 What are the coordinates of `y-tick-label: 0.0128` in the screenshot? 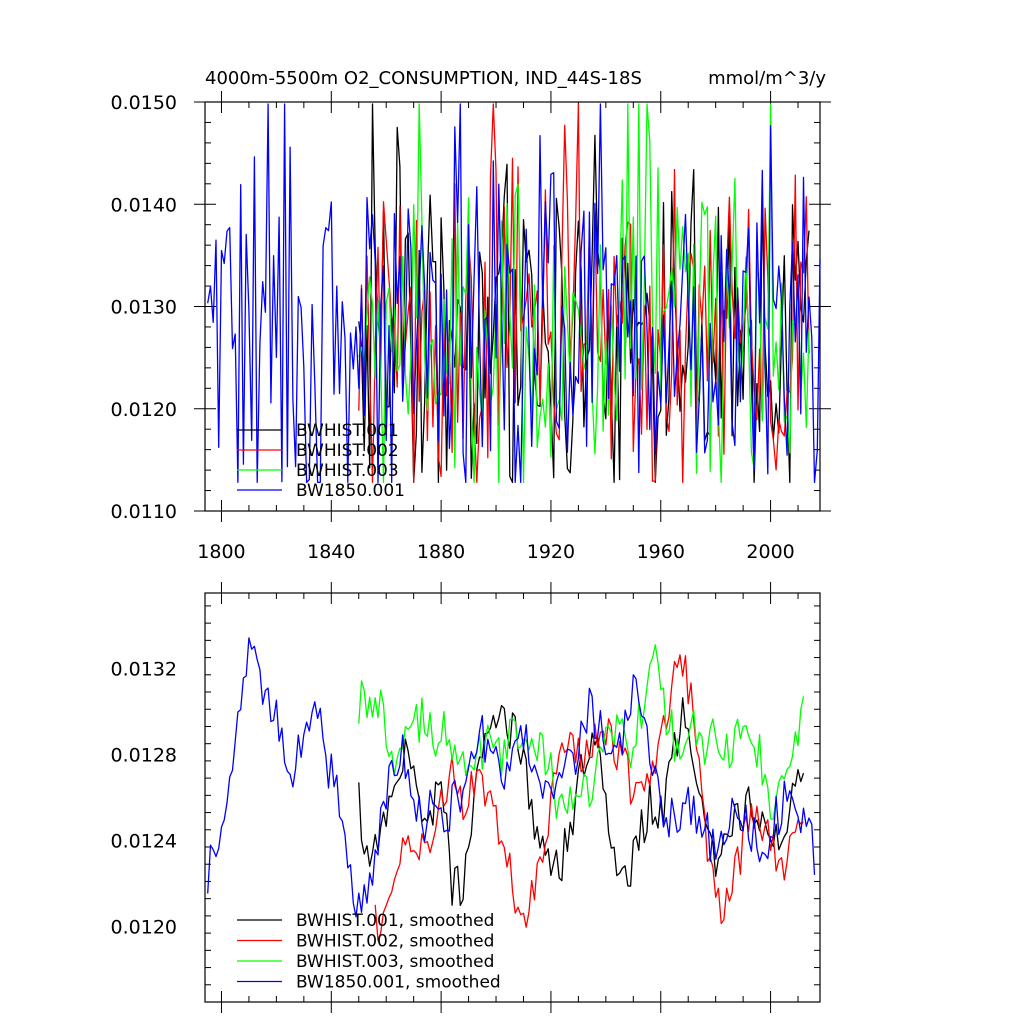 It's located at (144, 755).